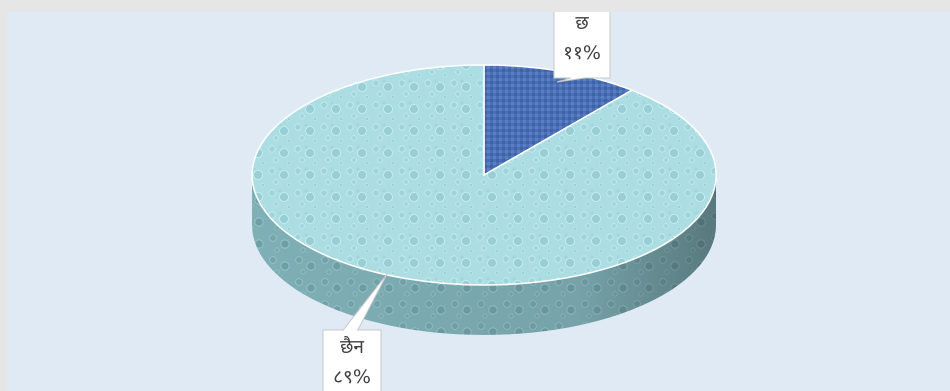  Describe the element at coordinates (352, 377) in the screenshot. I see `slice-value-label-1: ८९%` at that location.